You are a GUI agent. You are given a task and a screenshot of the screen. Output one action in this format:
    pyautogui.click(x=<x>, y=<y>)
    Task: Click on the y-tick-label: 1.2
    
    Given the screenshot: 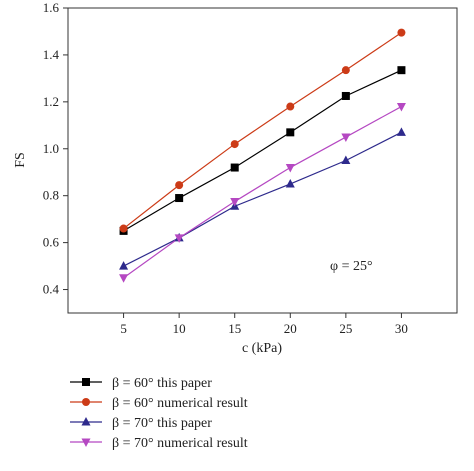 What is the action you would take?
    pyautogui.click(x=51, y=101)
    